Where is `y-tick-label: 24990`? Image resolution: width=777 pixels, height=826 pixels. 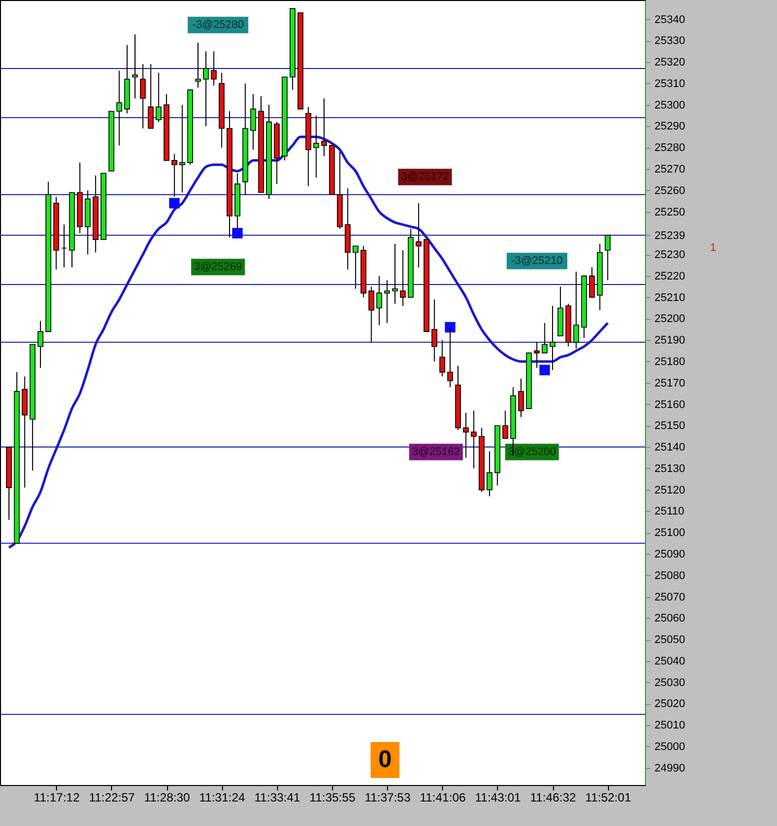 y-tick-label: 24990 is located at coordinates (670, 768).